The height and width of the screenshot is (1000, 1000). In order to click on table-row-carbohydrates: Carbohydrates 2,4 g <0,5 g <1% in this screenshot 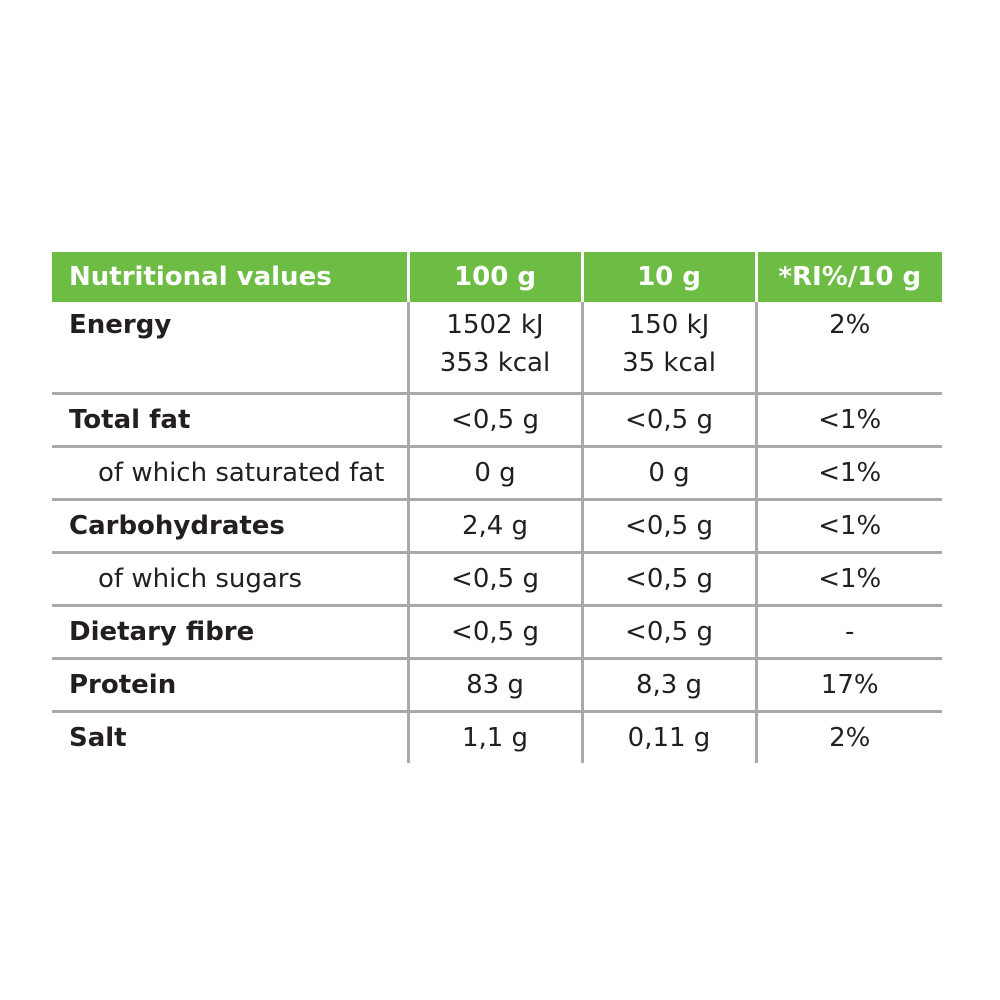, I will do `click(497, 526)`.